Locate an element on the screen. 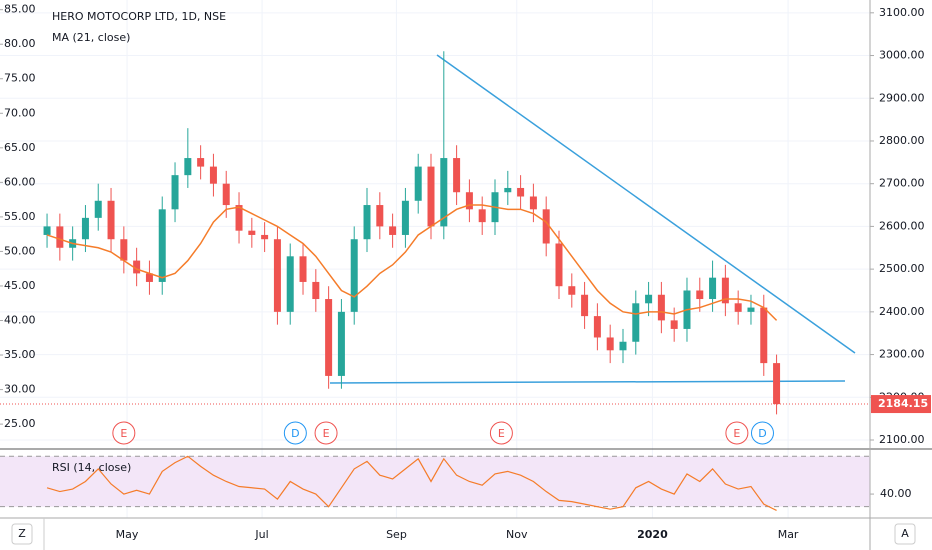 The image size is (932, 550). x-tick-label: Jul is located at coordinates (261, 534).